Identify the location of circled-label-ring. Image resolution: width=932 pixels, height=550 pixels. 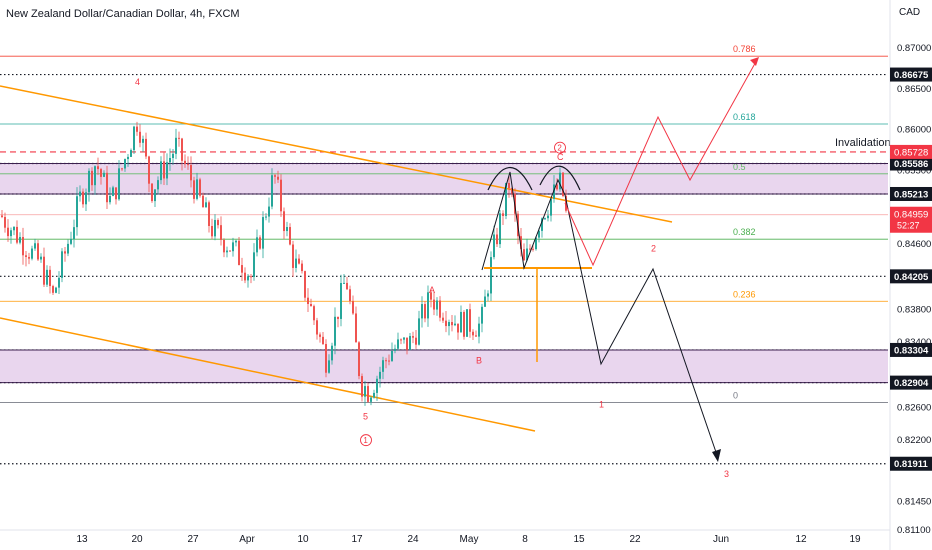
(560, 147).